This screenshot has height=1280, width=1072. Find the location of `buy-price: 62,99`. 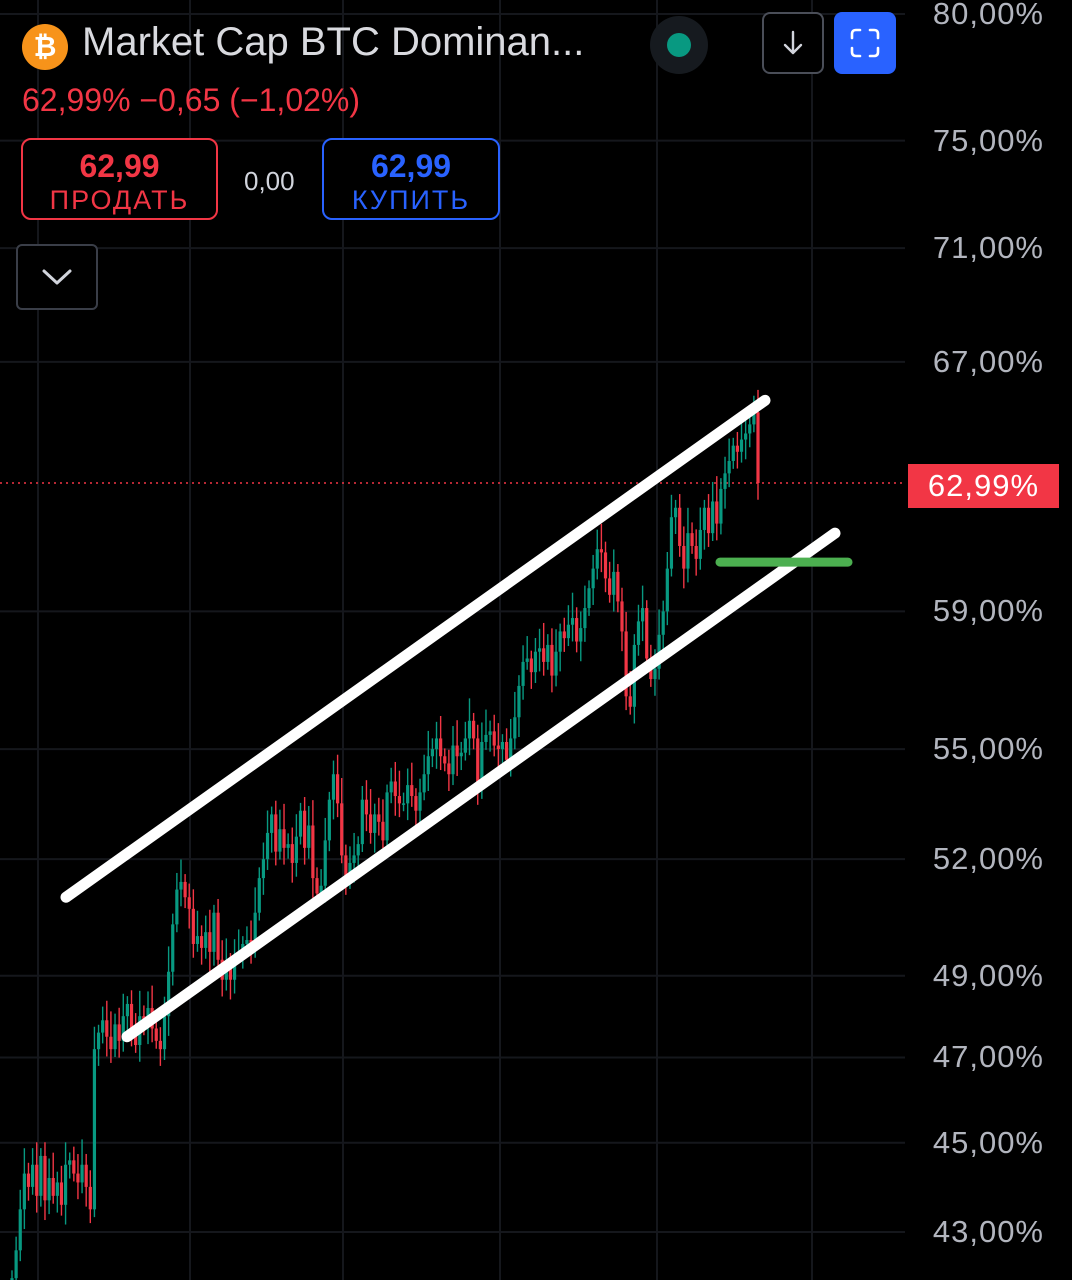

buy-price: 62,99 is located at coordinates (411, 166).